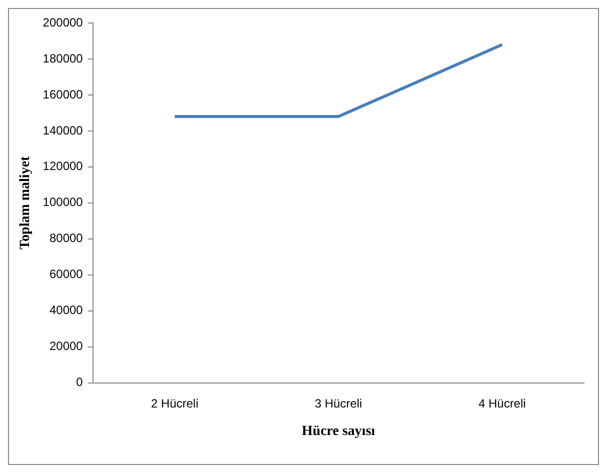 The image size is (607, 473). Describe the element at coordinates (66, 238) in the screenshot. I see `y-tick-label: 80000` at that location.